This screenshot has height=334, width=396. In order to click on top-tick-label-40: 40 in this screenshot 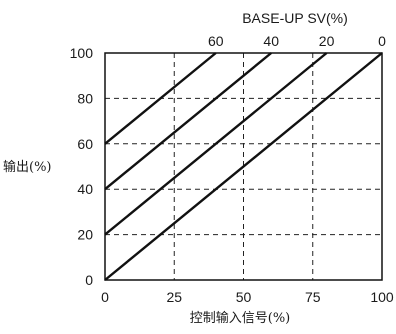, I will do `click(271, 41)`.